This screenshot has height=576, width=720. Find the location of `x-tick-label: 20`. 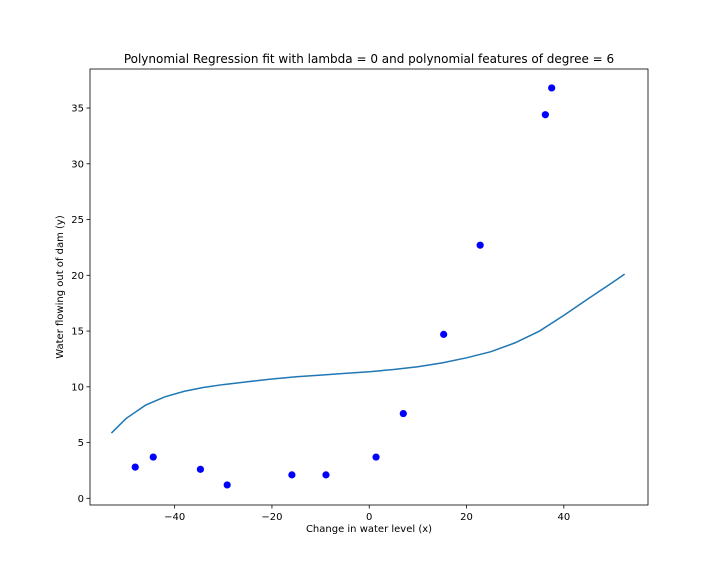

x-tick-label: 20 is located at coordinates (466, 517).